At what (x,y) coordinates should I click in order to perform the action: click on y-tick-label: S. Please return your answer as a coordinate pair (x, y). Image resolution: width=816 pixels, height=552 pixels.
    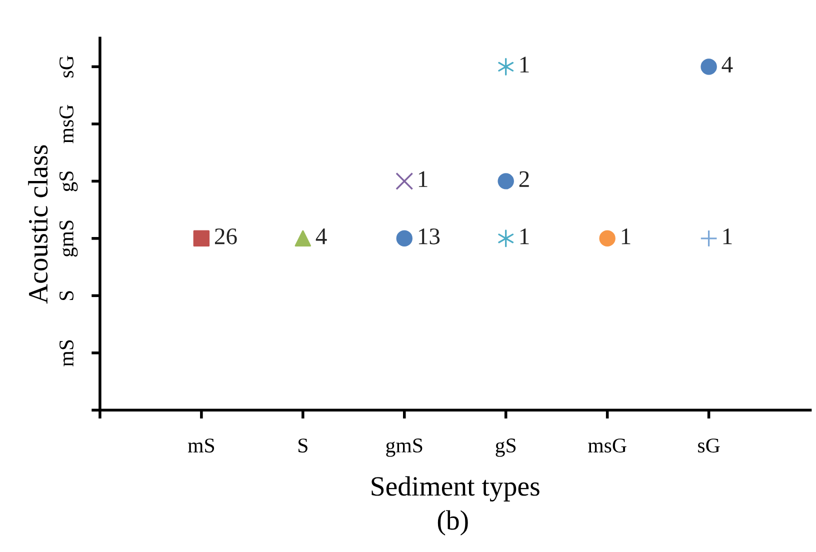
    Looking at the image, I should click on (67, 295).